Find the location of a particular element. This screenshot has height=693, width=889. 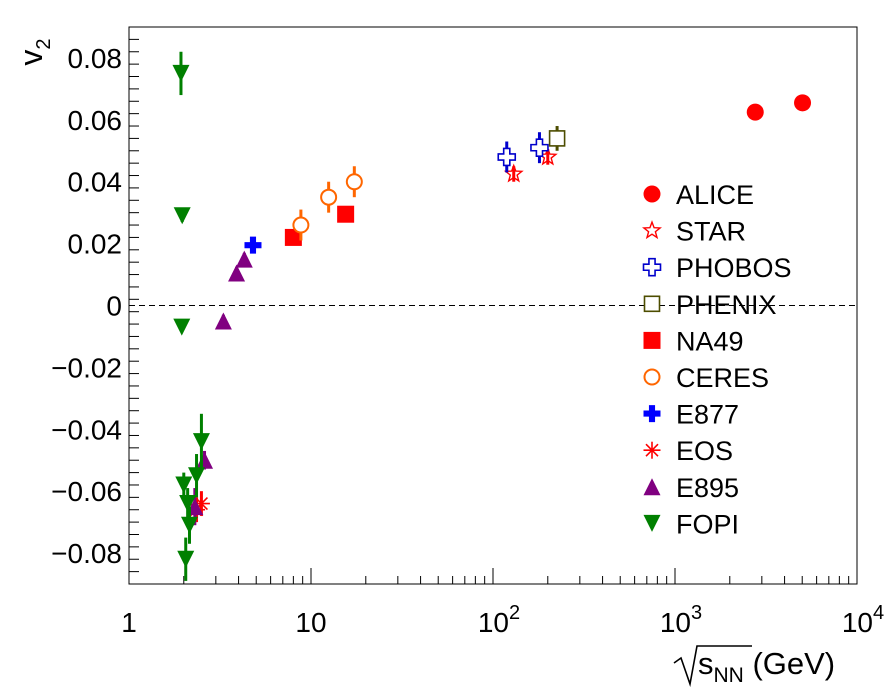

legend-entry-phobos: PHOBOS is located at coordinates (717, 268).